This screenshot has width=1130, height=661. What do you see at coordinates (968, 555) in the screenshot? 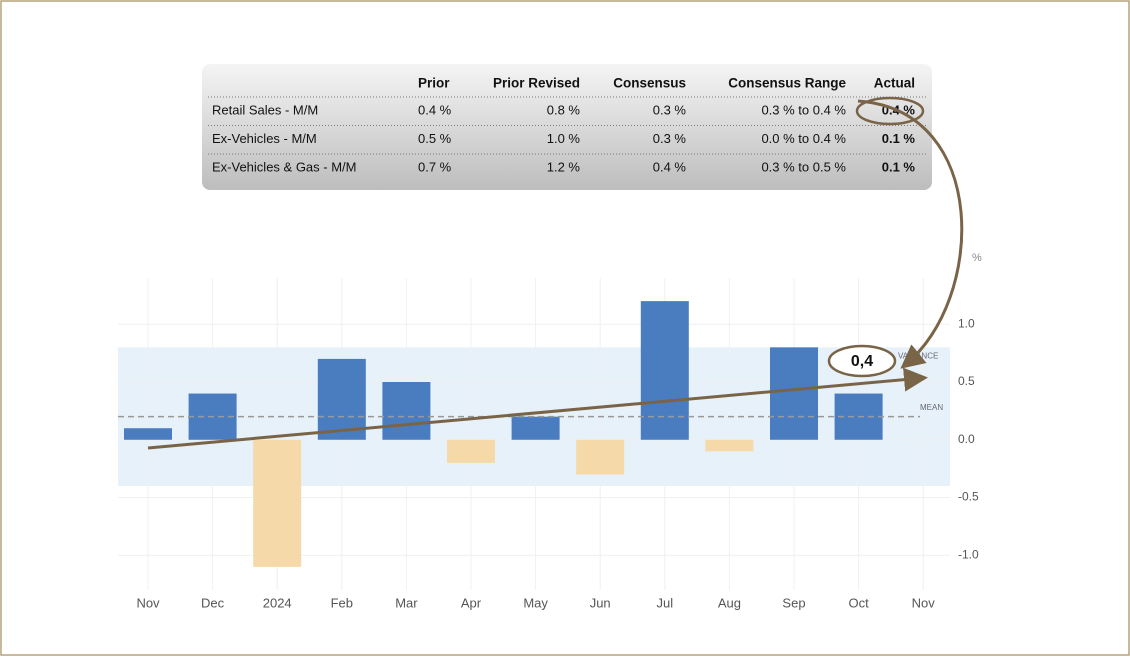
I see `y-tick-label: -1.0` at bounding box center [968, 555].